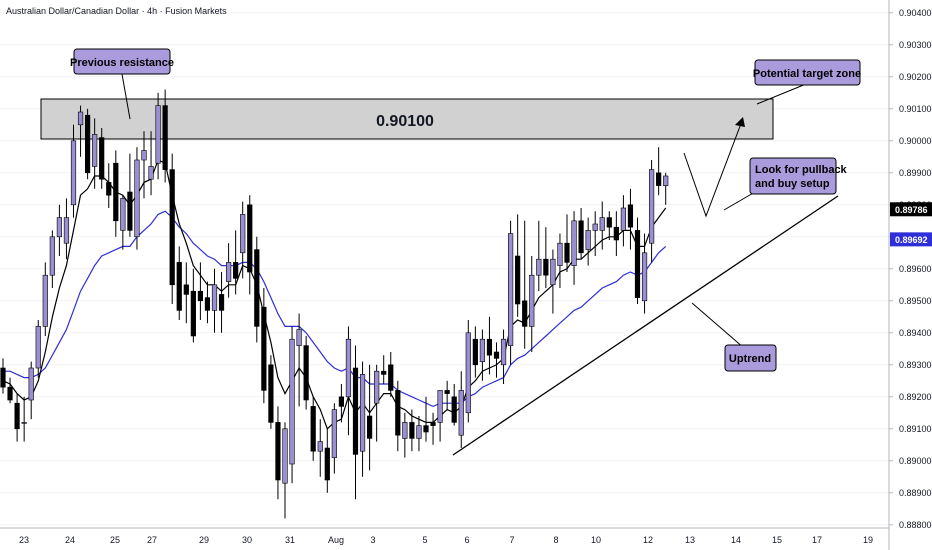  Describe the element at coordinates (801, 170) in the screenshot. I see `pullback-label-line1: Look for pullback` at that location.